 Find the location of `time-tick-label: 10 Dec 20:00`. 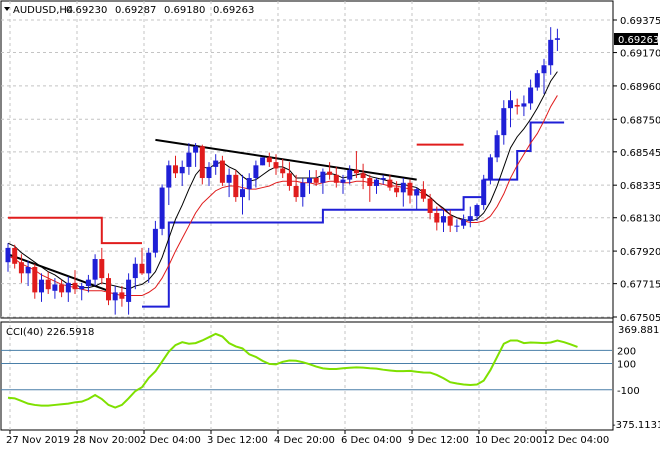

time-tick-label: 10 Dec 20:00 is located at coordinates (508, 440).